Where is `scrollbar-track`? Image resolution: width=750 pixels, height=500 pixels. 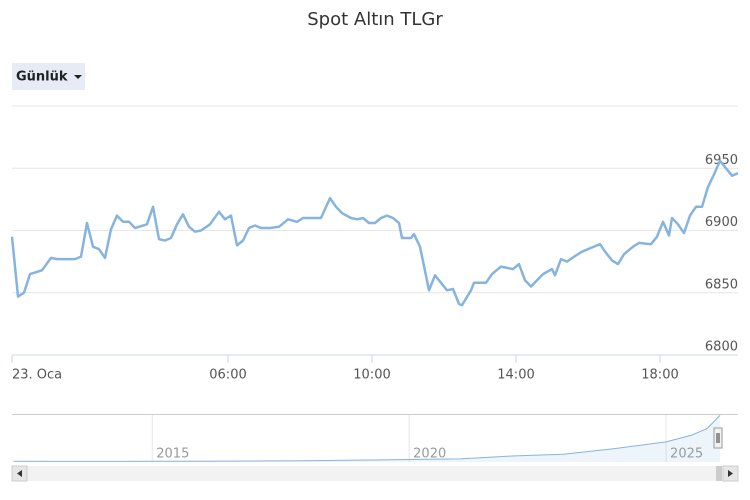
scrollbar-track is located at coordinates (375, 473).